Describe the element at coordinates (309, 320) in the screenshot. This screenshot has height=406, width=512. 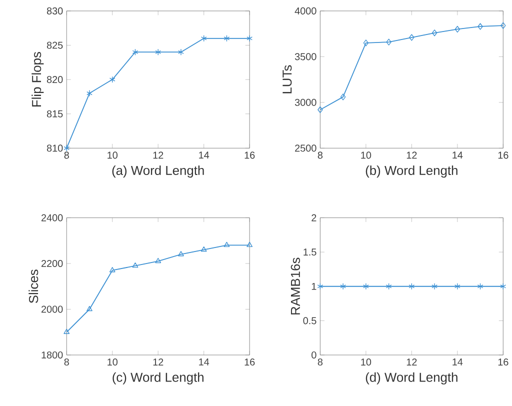
I see `y-tick-label: 0.5` at that location.